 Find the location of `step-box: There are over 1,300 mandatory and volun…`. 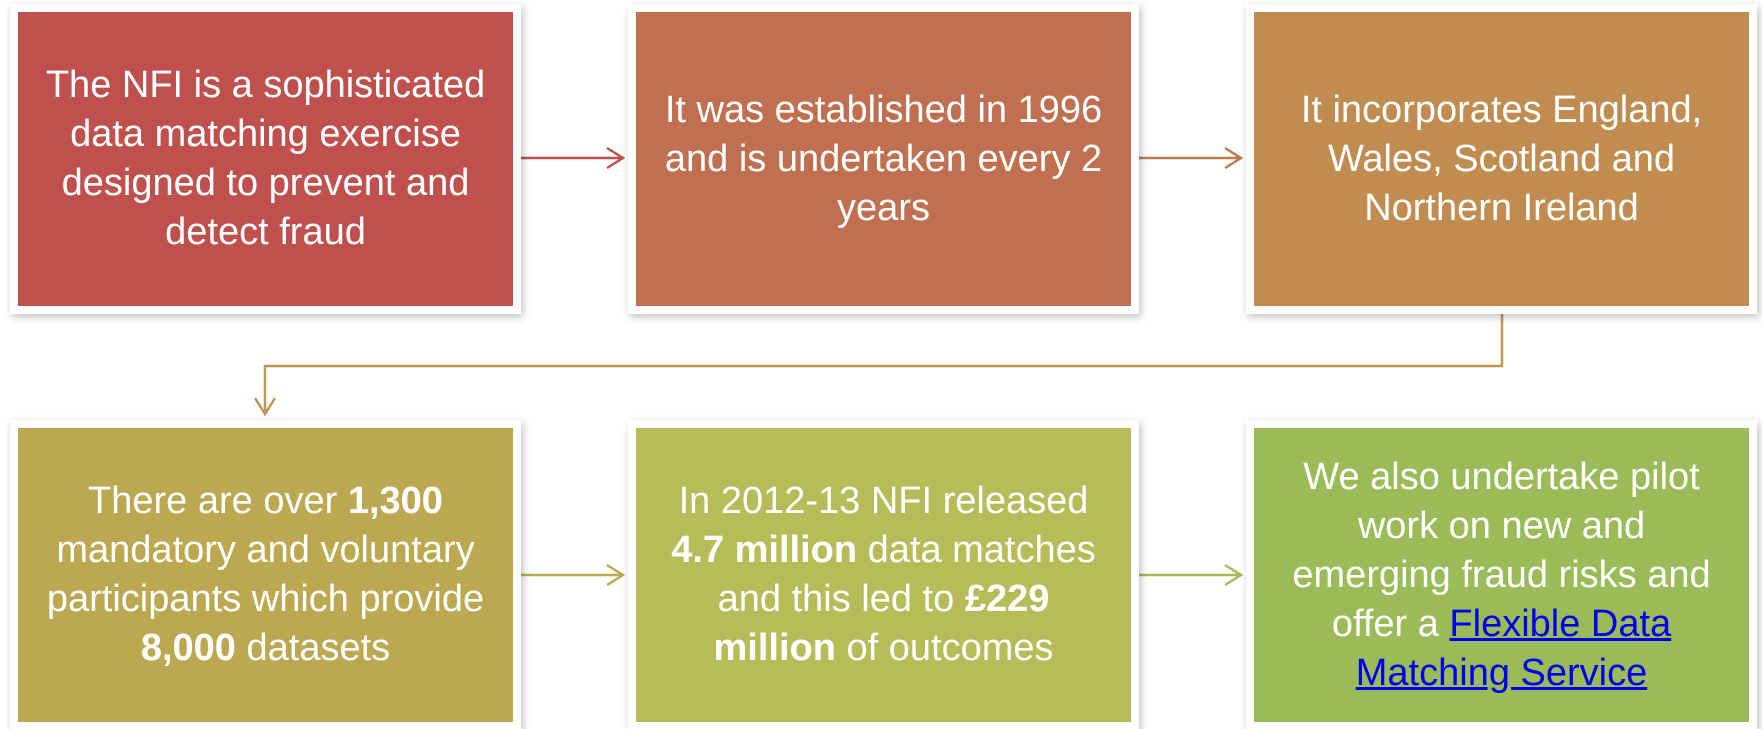

step-box: There are over 1,300 mandatory and volun… is located at coordinates (265, 574).